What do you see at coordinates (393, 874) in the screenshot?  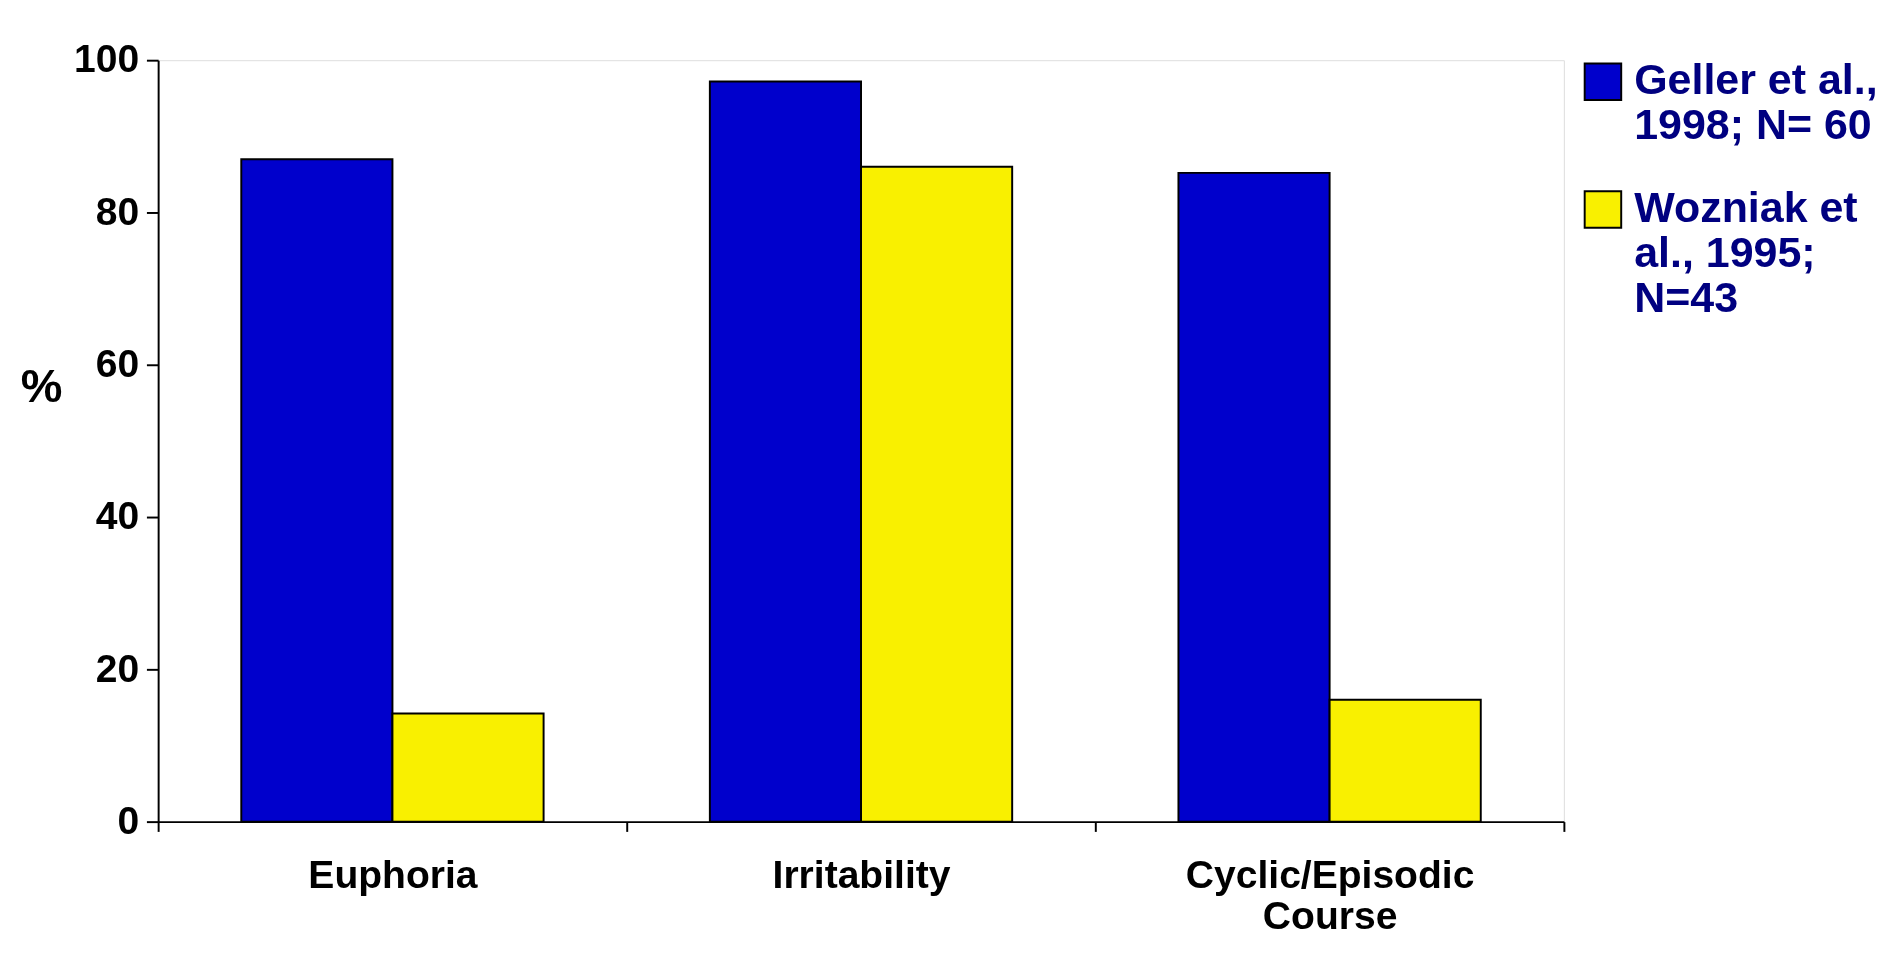 I see `x-tick-label: Euphoria` at bounding box center [393, 874].